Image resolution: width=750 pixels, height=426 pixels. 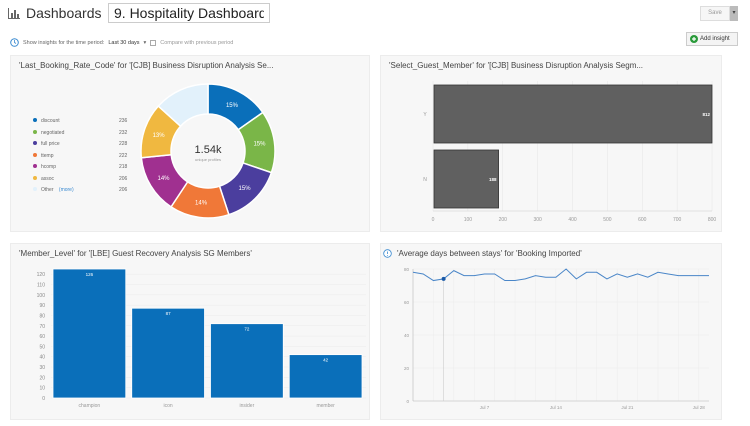 I want to click on x-tick-label: 800, so click(x=712, y=220).